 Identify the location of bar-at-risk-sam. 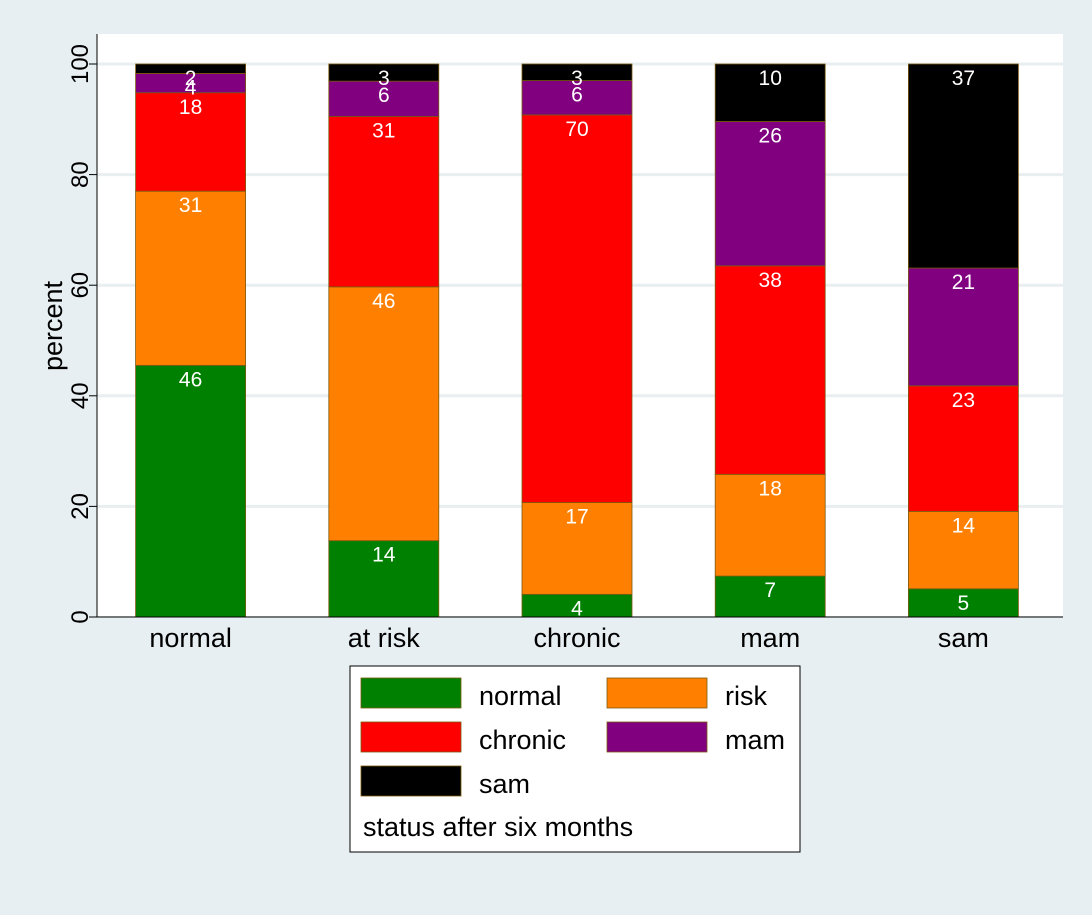
(384, 72).